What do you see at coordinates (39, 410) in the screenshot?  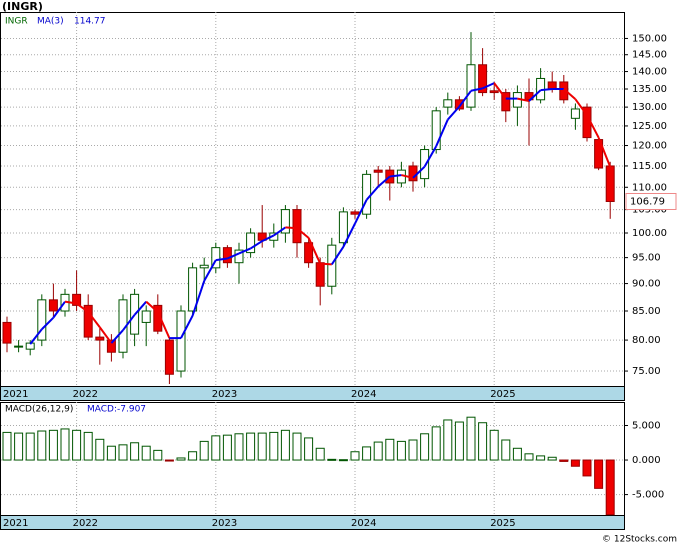 I see `macd-title: MACD(26,12,9)` at bounding box center [39, 410].